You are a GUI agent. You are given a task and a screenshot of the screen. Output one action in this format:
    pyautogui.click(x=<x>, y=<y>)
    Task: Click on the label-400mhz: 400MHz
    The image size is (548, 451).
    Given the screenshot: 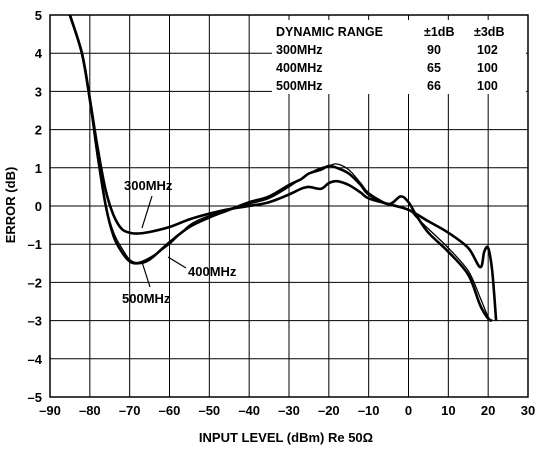 What is the action you would take?
    pyautogui.click(x=212, y=271)
    